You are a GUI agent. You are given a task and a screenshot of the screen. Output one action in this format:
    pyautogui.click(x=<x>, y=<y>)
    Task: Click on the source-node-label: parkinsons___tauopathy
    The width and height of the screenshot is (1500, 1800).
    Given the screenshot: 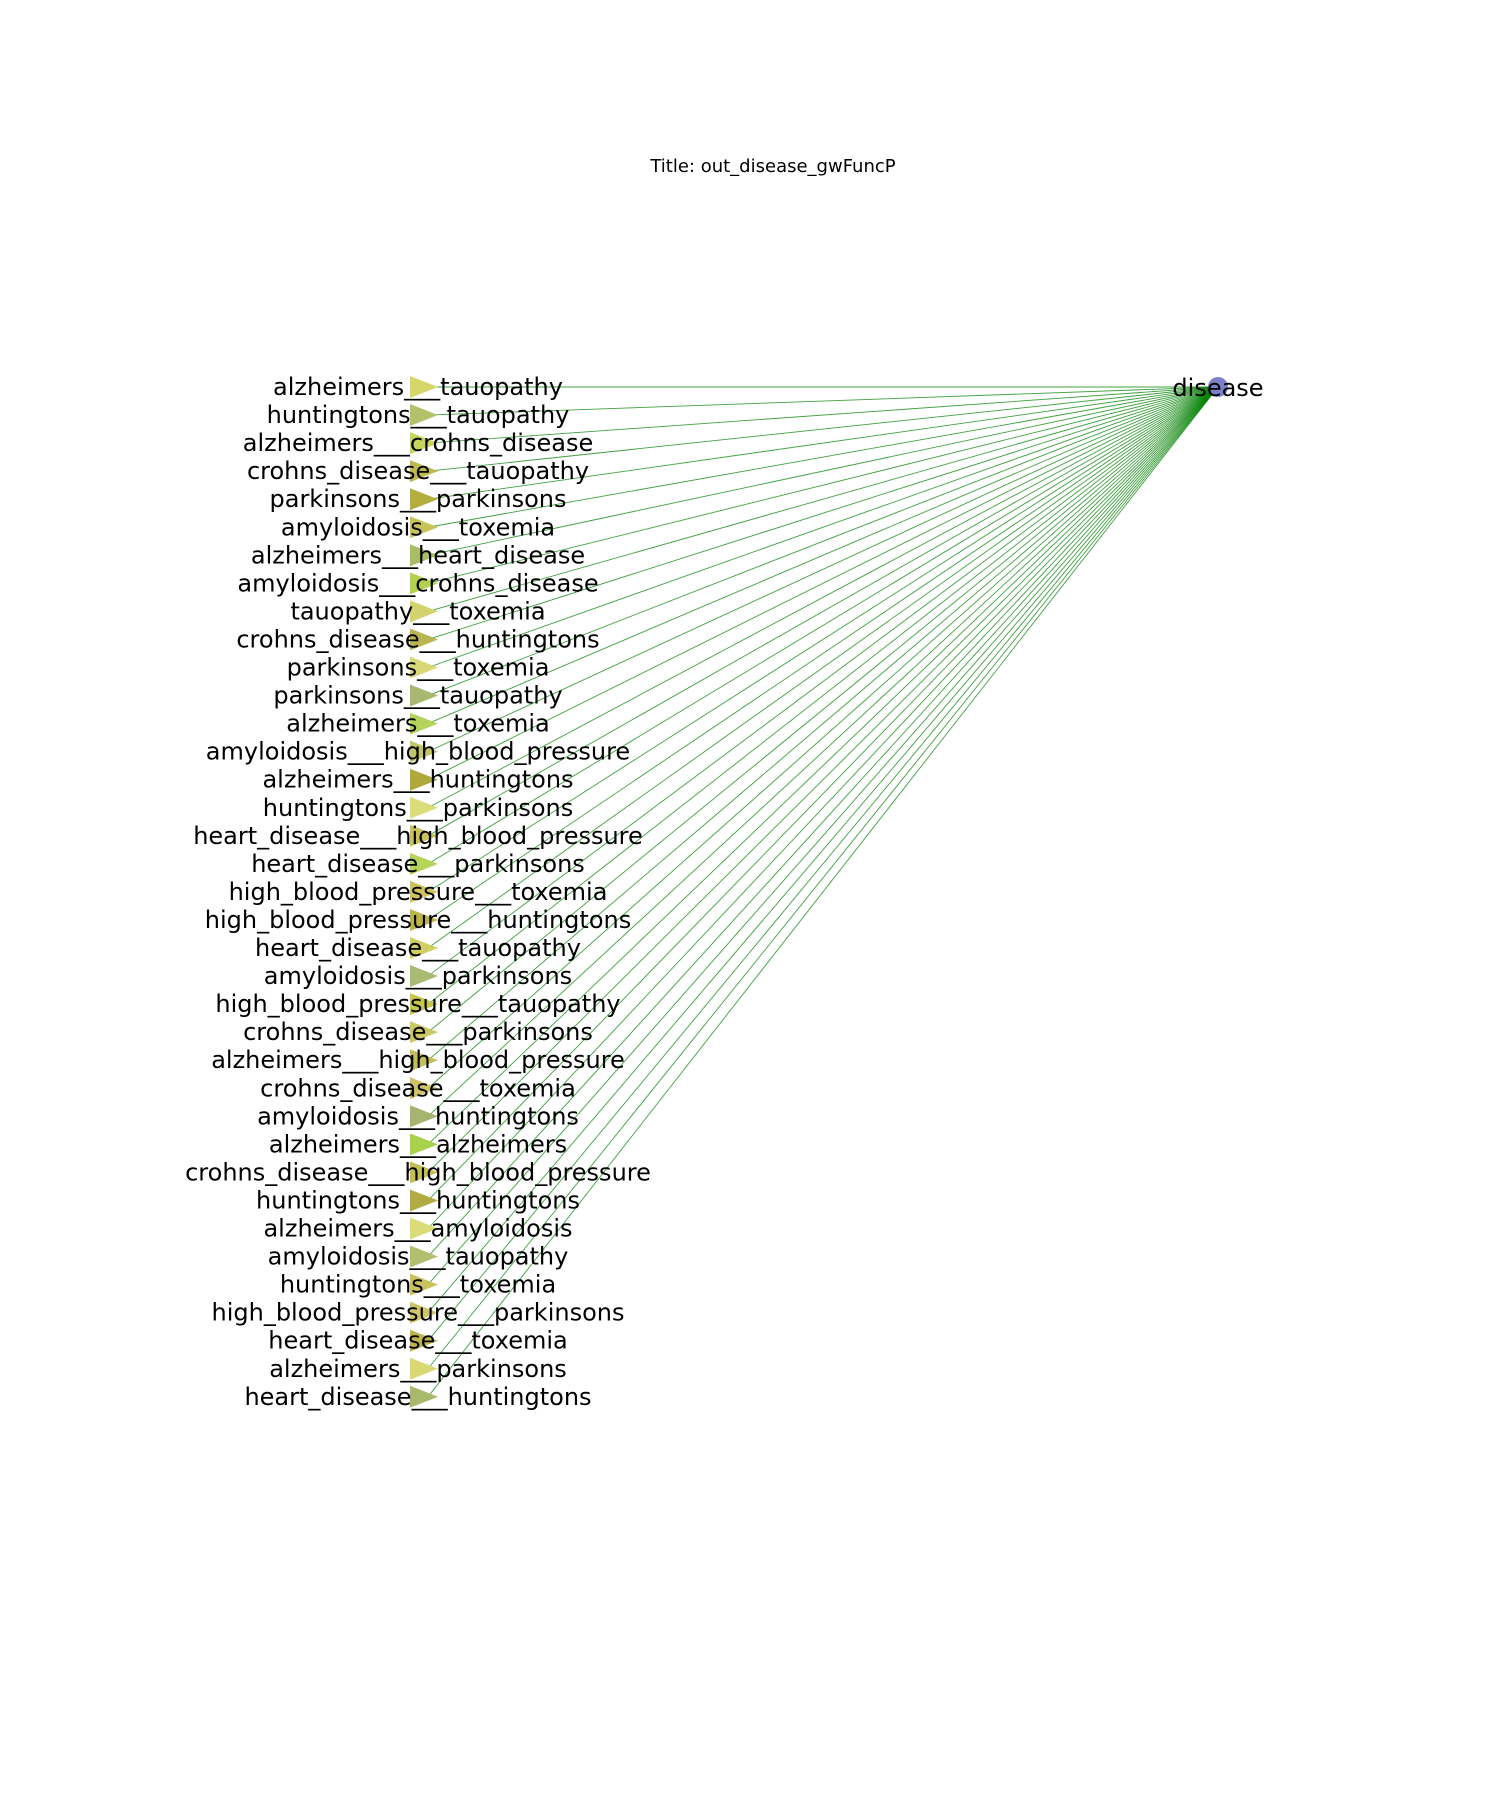 What is the action you would take?
    pyautogui.click(x=417, y=696)
    